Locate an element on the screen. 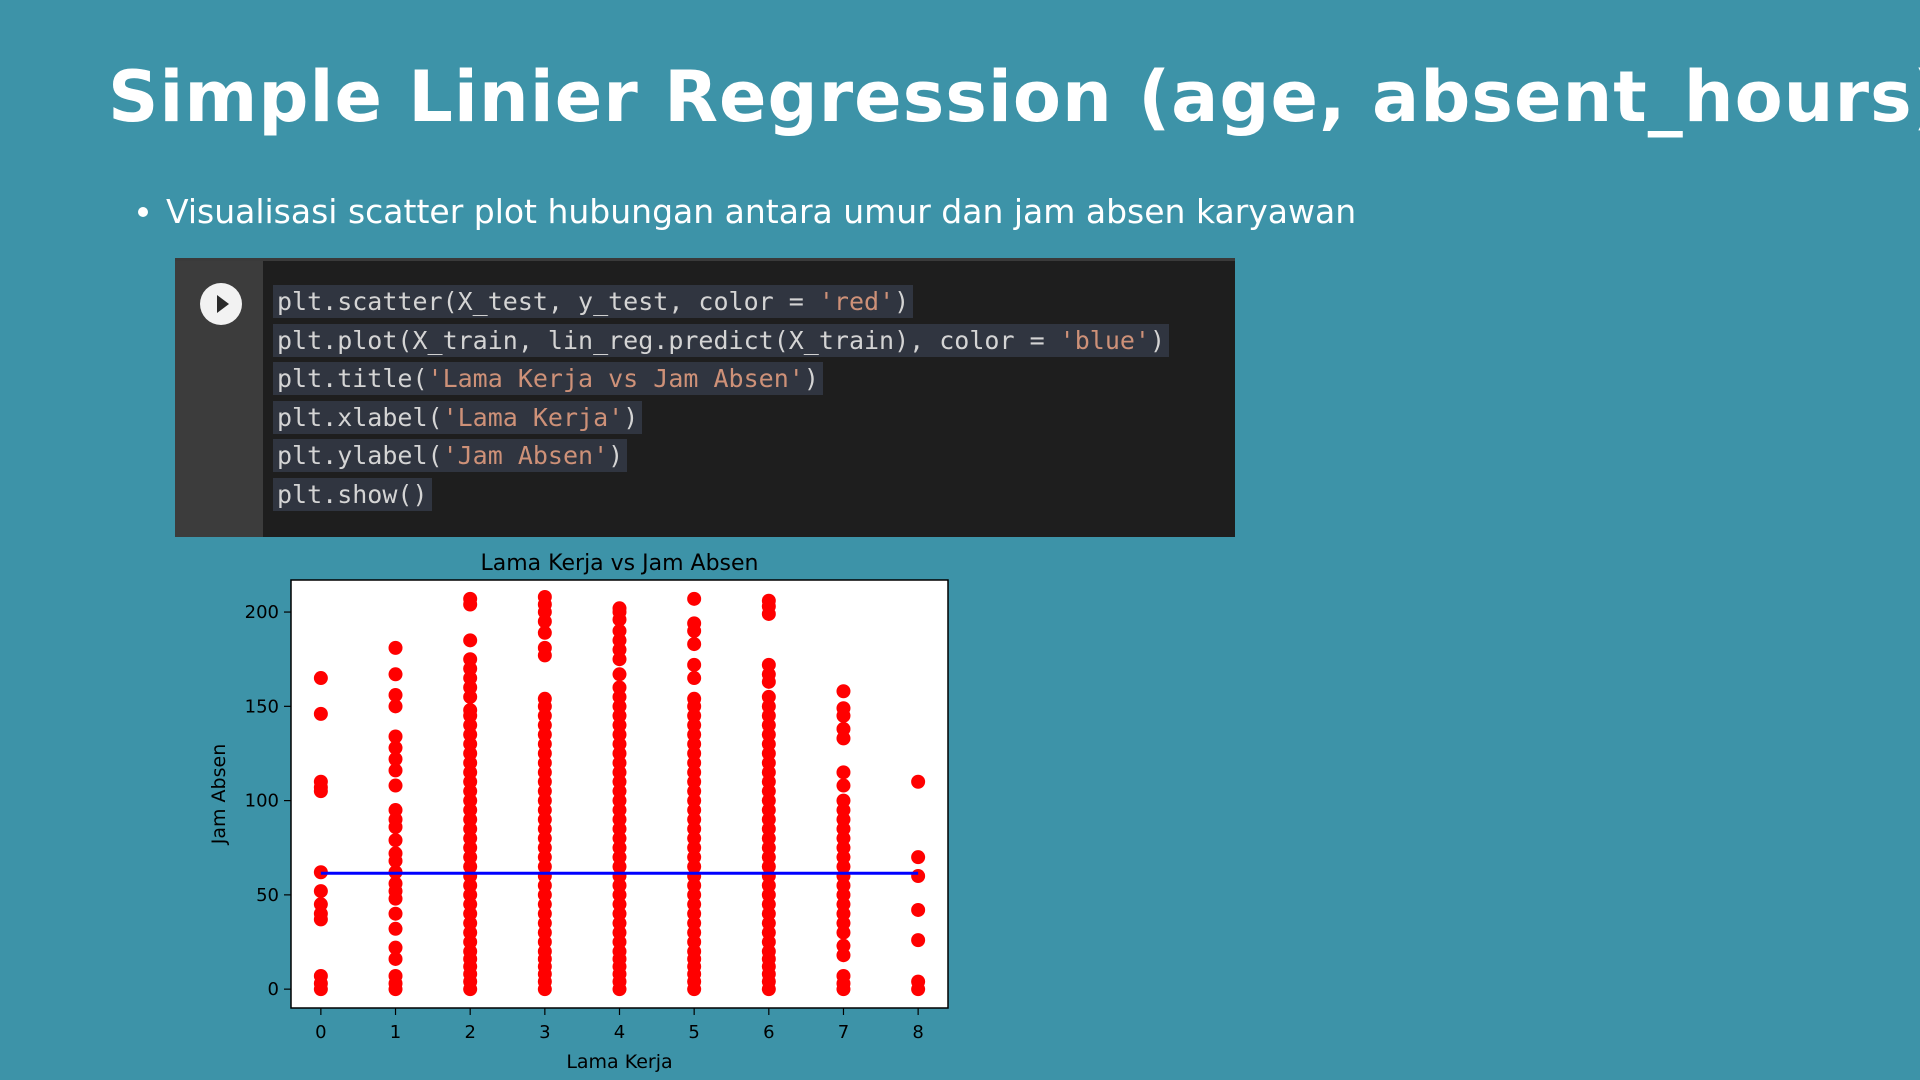 This screenshot has height=1080, width=1920. code-token: plt.xlabel( is located at coordinates (360, 417).